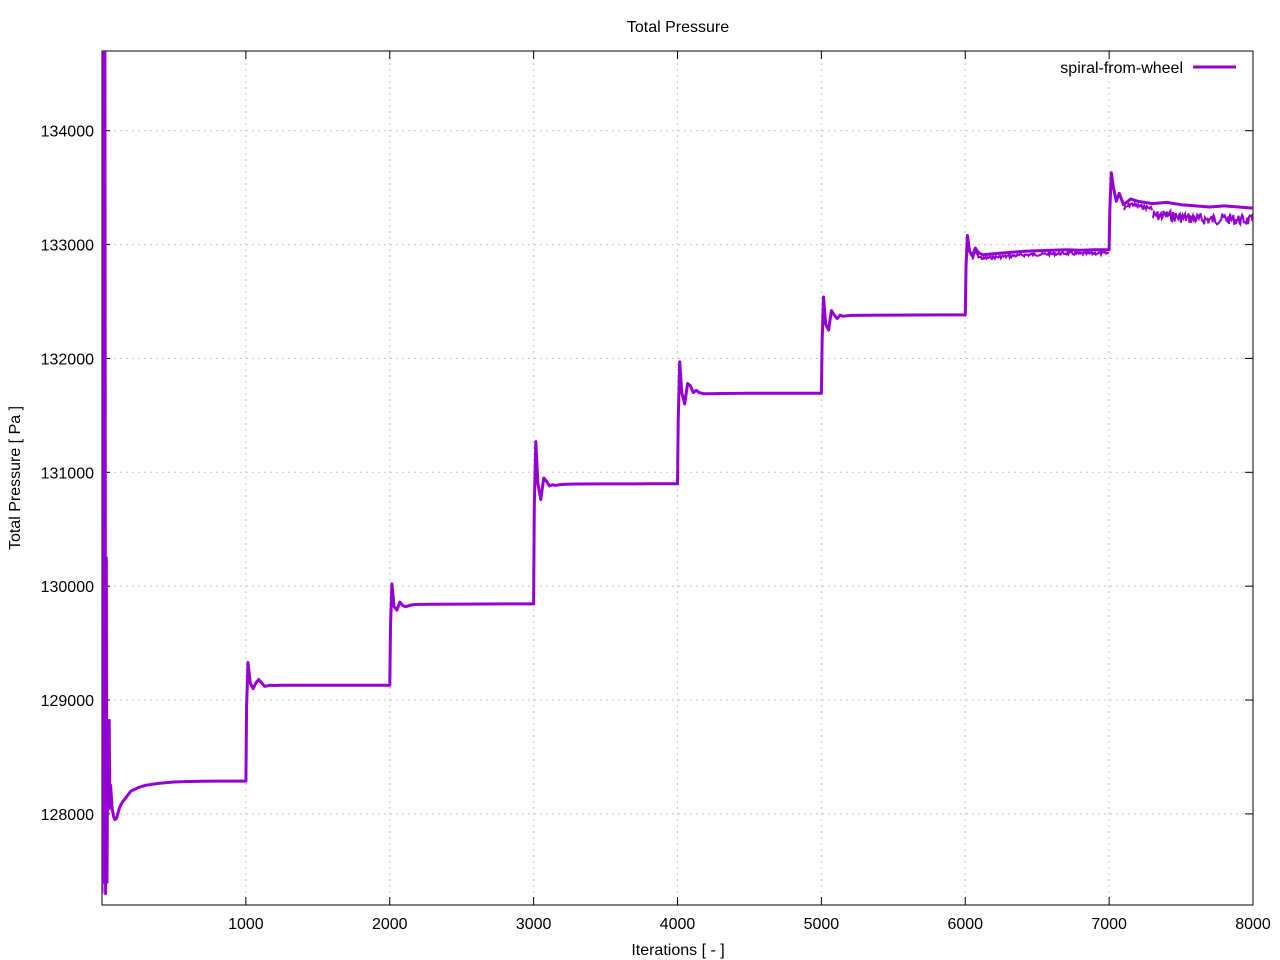  Describe the element at coordinates (534, 924) in the screenshot. I see `x-tick-label: 3000` at that location.